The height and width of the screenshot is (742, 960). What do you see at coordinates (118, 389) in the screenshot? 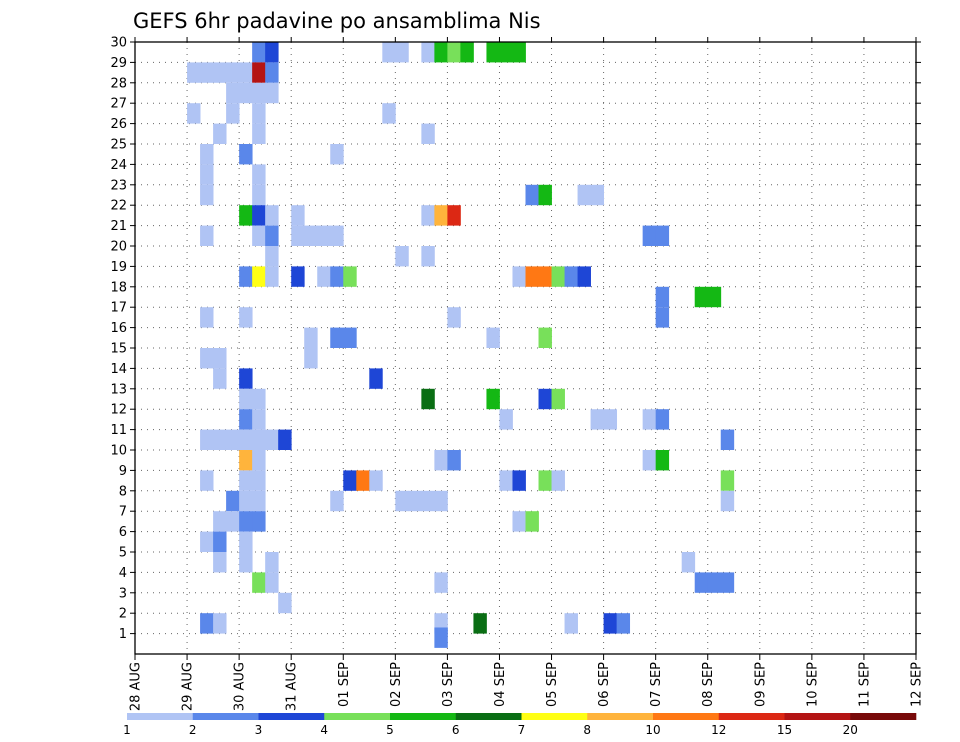
I see `y-tick-label: 13` at bounding box center [118, 389].